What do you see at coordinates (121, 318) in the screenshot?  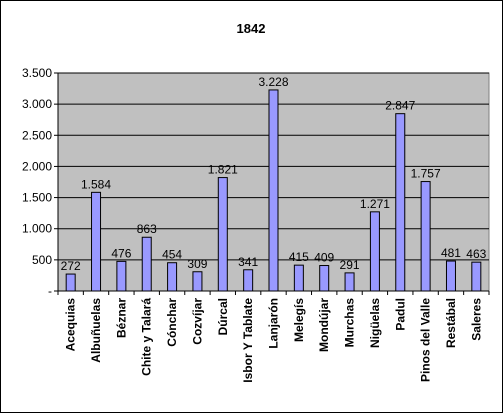 I see `x-tick-label: Béznar` at bounding box center [121, 318].